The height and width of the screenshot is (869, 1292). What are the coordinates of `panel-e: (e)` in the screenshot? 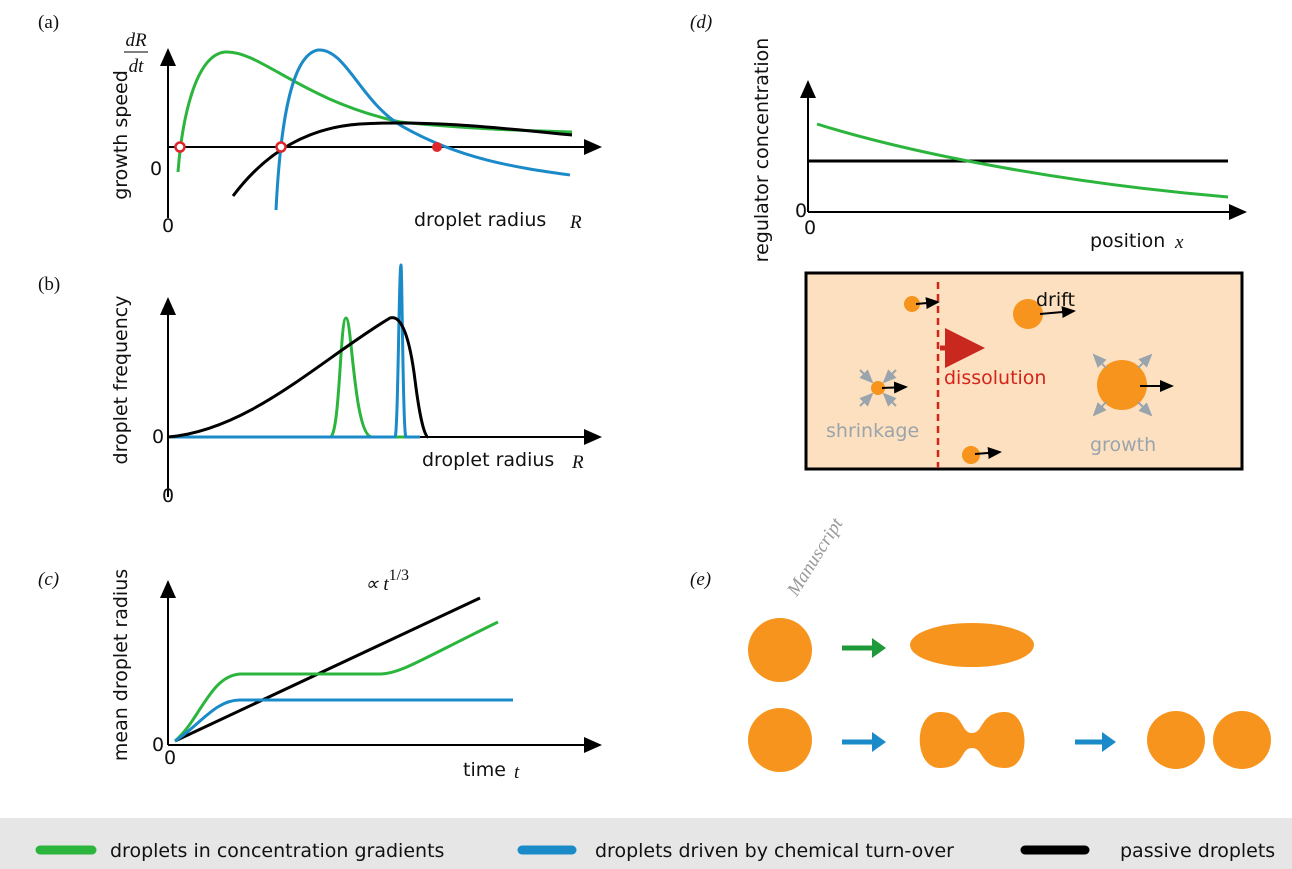 It's located at (980, 670).